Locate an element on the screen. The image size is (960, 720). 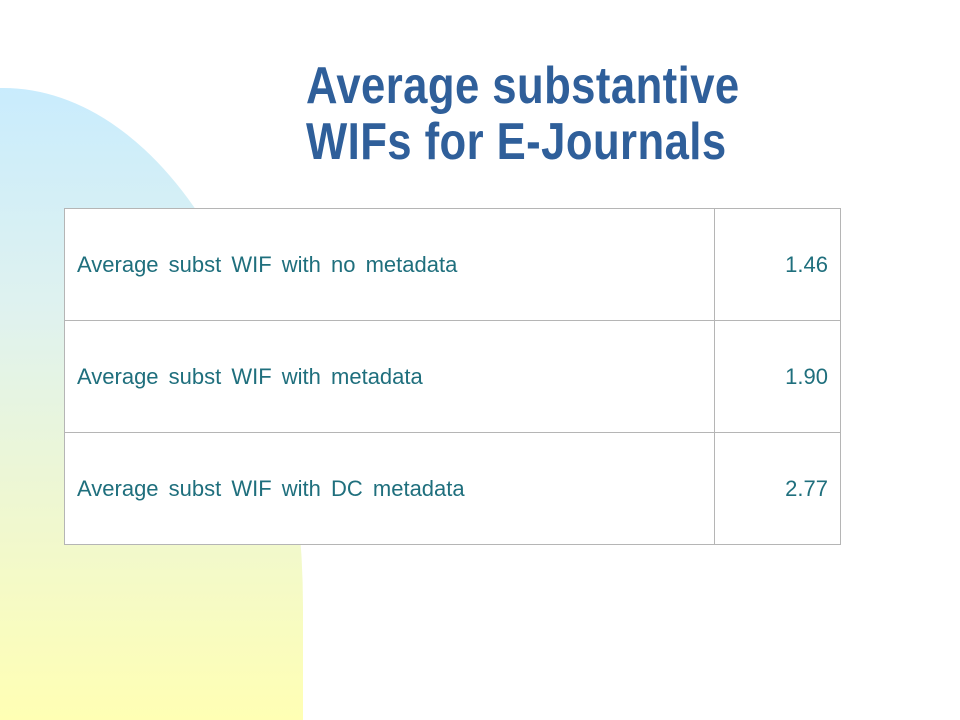
table-cell-label: Average subst WIF with metadata is located at coordinates (389, 376).